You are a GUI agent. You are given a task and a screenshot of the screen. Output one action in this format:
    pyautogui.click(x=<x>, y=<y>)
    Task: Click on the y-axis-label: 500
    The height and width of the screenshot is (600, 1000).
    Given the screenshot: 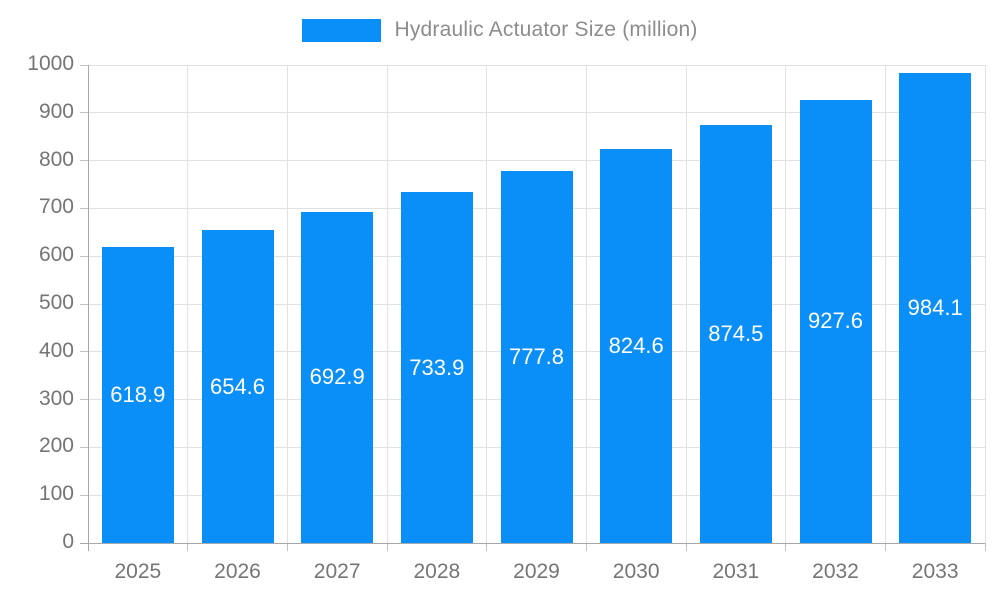 What is the action you would take?
    pyautogui.click(x=56, y=302)
    